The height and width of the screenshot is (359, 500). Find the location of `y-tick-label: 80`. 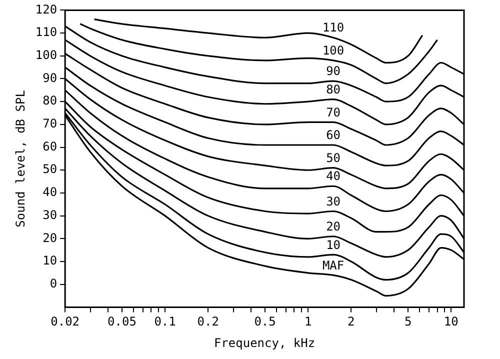

y-tick-label: 80 is located at coordinates (50, 101).